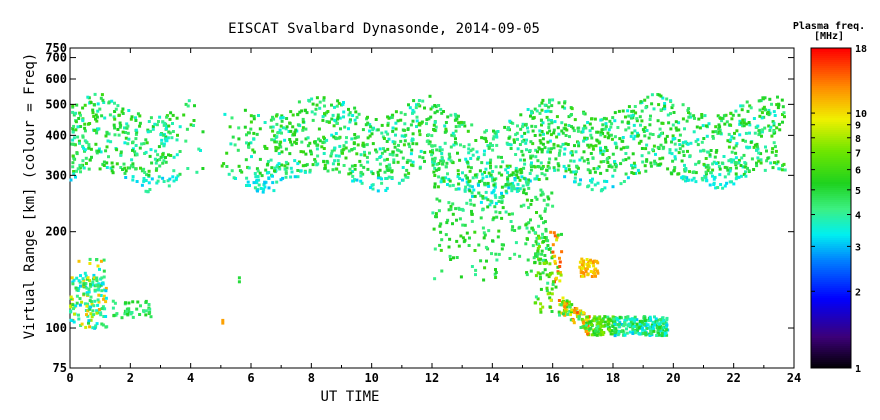  Describe the element at coordinates (831, 208) in the screenshot. I see `colorbar-frame` at that location.